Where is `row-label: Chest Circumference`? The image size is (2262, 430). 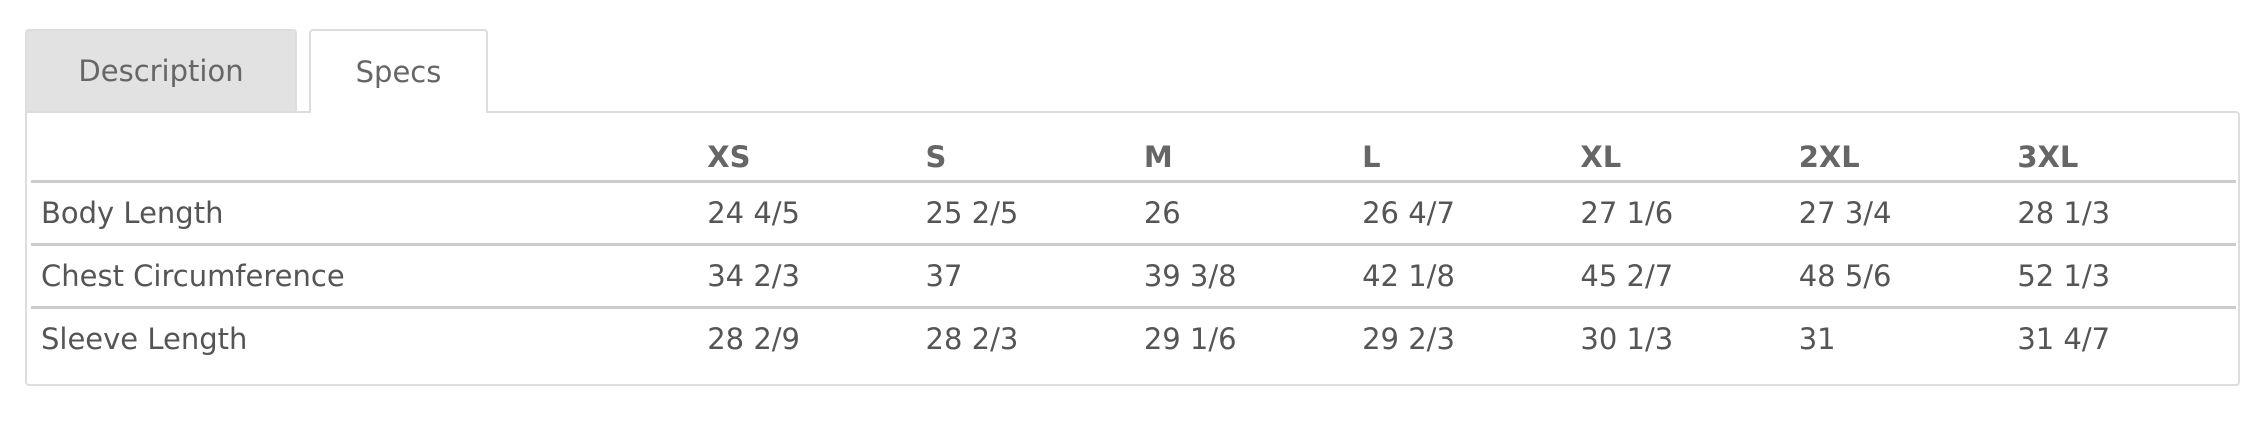 row-label: Chest Circumference is located at coordinates (193, 275).